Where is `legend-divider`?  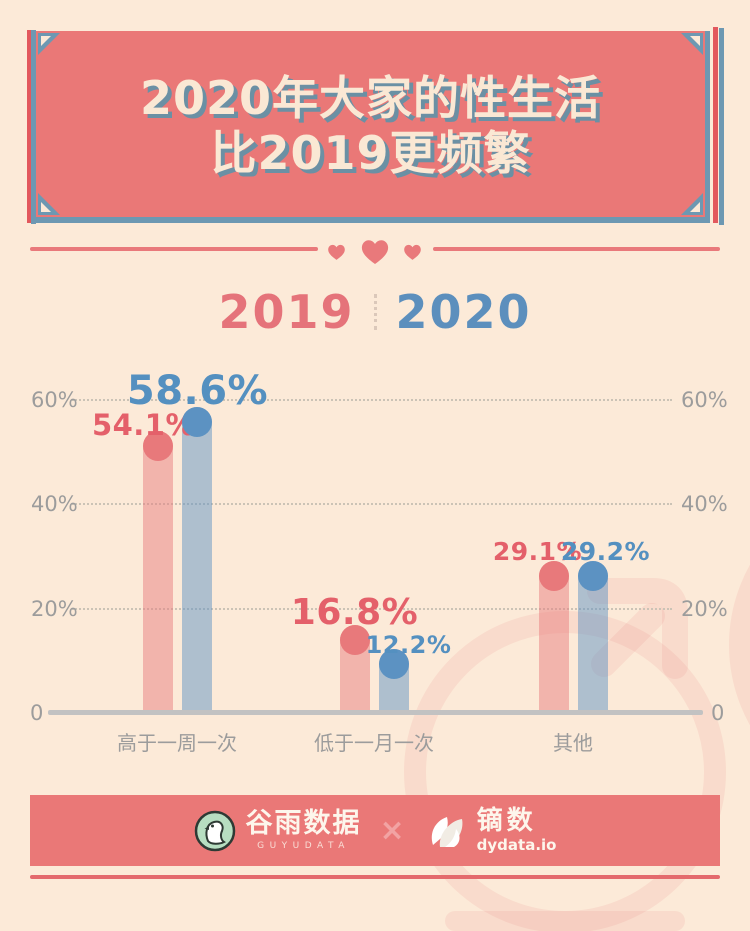
legend-divider is located at coordinates (375, 312).